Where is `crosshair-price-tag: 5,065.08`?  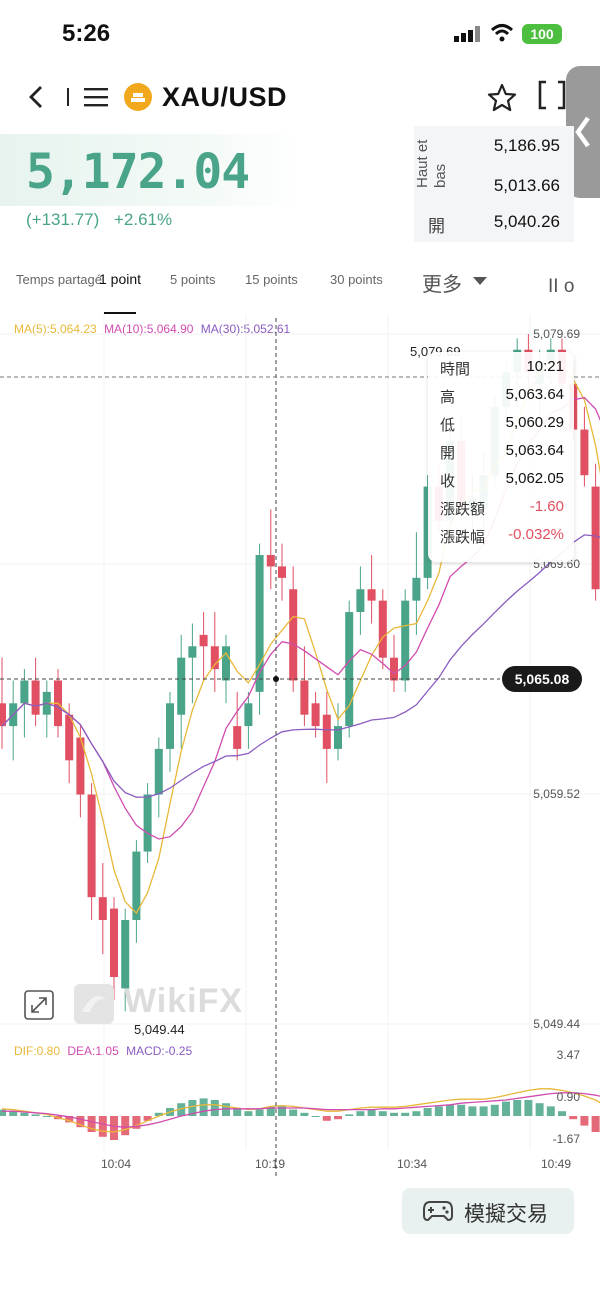 crosshair-price-tag: 5,065.08 is located at coordinates (542, 679).